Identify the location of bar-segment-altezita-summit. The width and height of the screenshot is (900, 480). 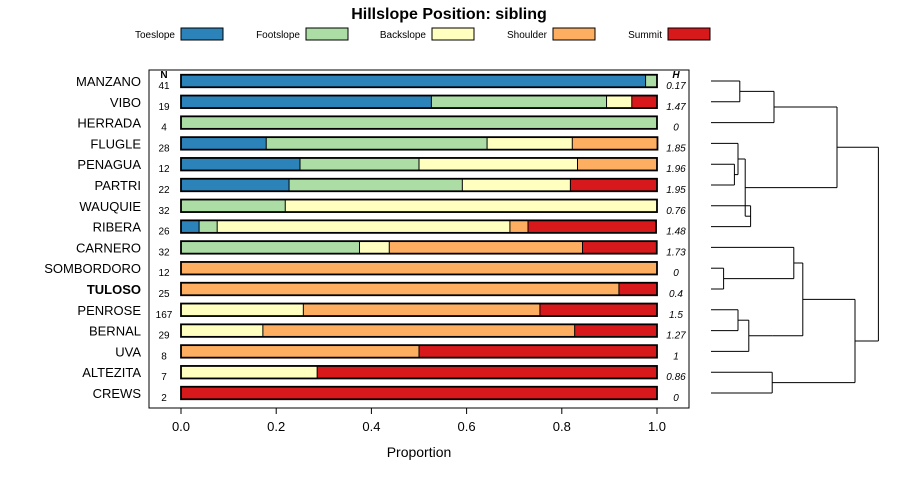
(487, 372).